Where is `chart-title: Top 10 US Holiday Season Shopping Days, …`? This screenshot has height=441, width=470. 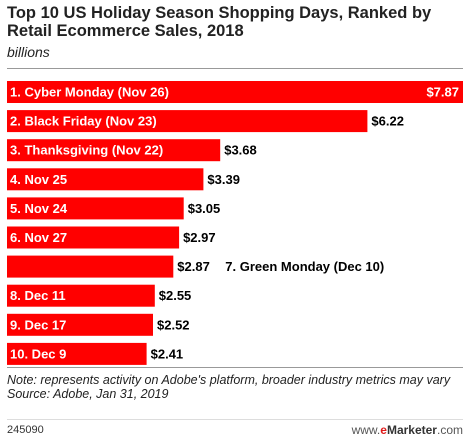 chart-title: Top 10 US Holiday Season Shopping Days, … is located at coordinates (219, 22).